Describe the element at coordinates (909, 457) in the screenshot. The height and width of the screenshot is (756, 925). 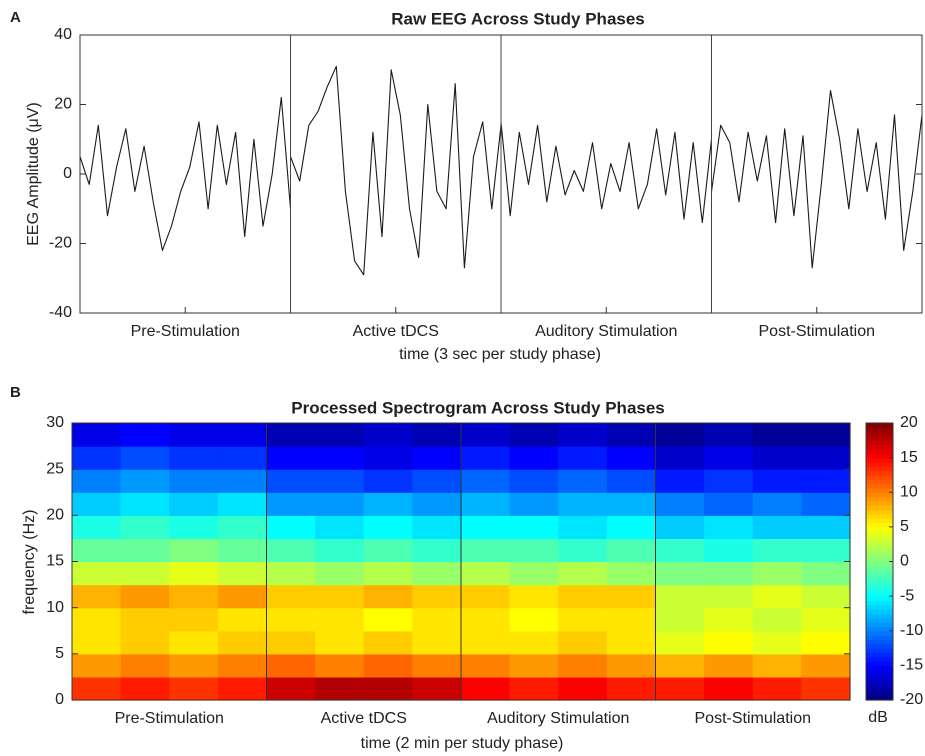
I see `colorbar-tick-label: 15` at that location.